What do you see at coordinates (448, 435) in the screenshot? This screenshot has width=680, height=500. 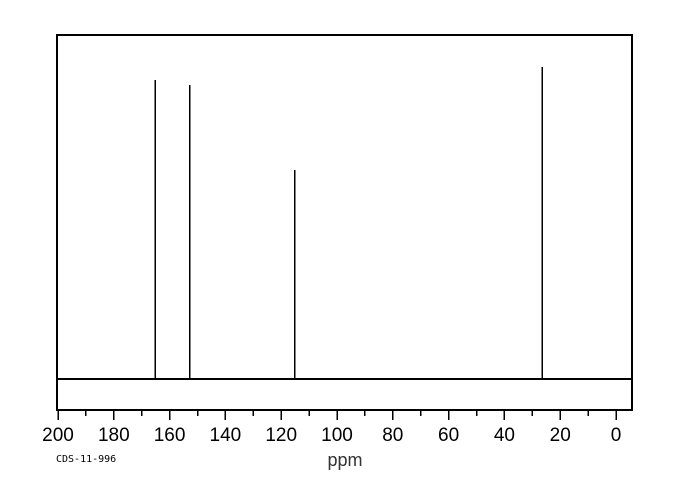 I see `x-axis-tick-label: 60` at bounding box center [448, 435].